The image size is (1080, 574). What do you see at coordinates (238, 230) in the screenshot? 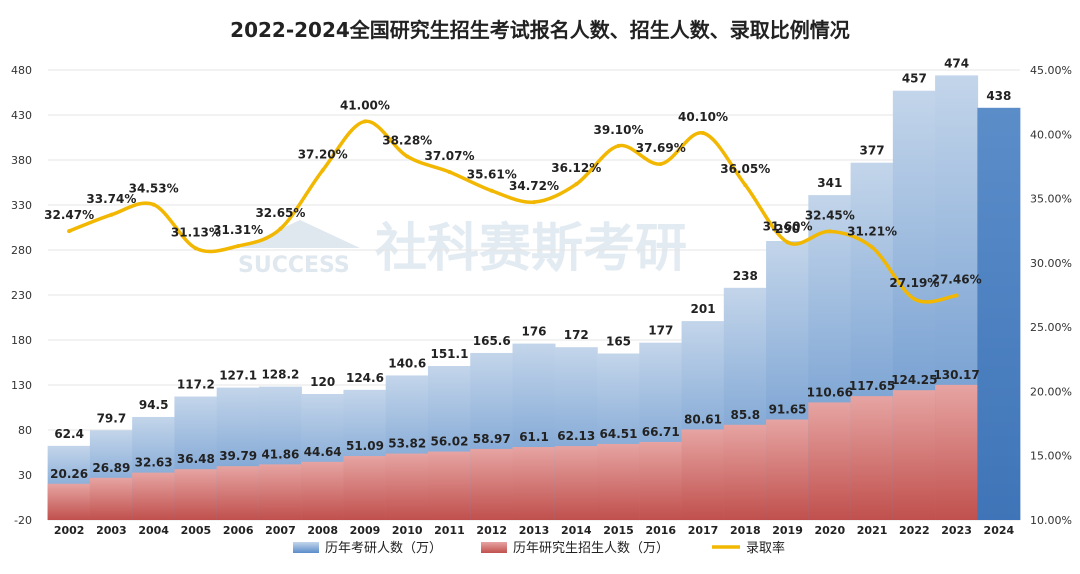
I see `rate-label: 31.31%` at bounding box center [238, 230].